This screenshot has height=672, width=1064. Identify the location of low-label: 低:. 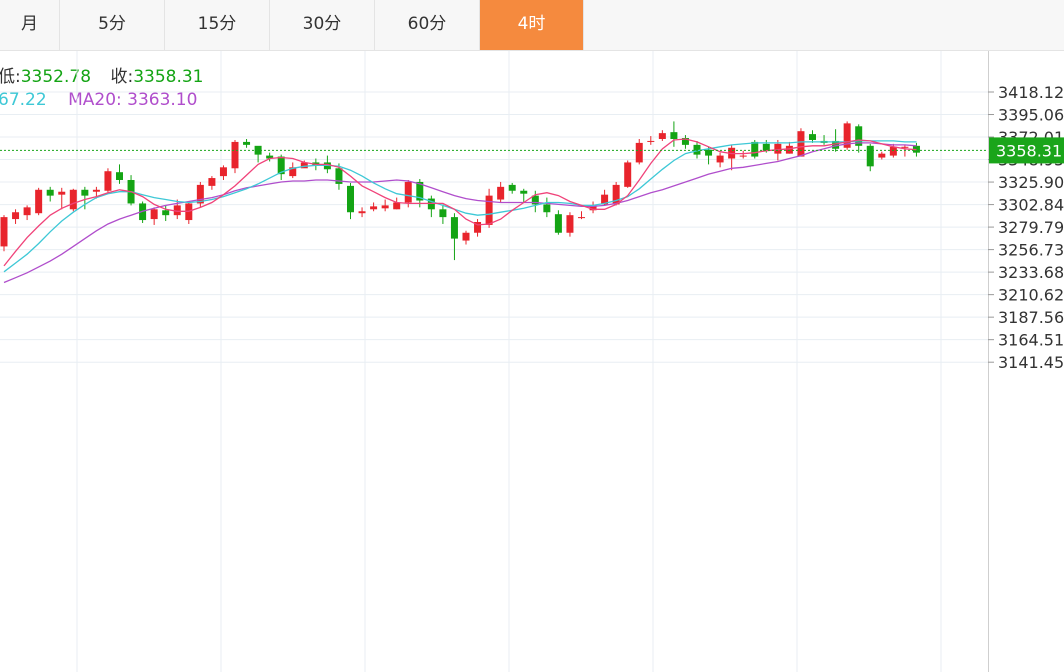
(10, 77).